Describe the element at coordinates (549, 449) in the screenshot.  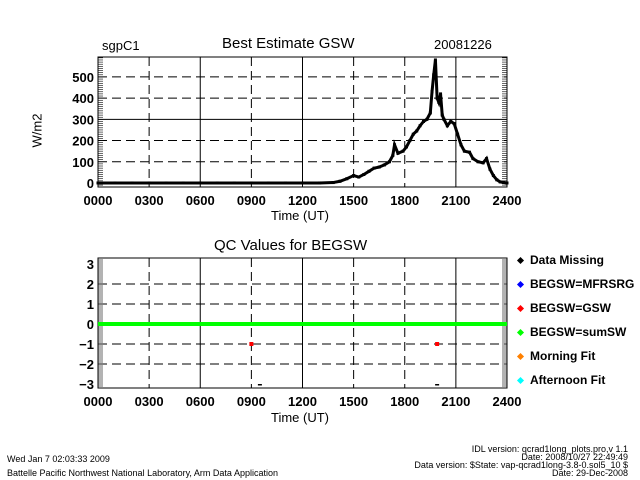
I see `idl-version: IDL version: qcrad1long_plots.pro,v 1.1` at that location.